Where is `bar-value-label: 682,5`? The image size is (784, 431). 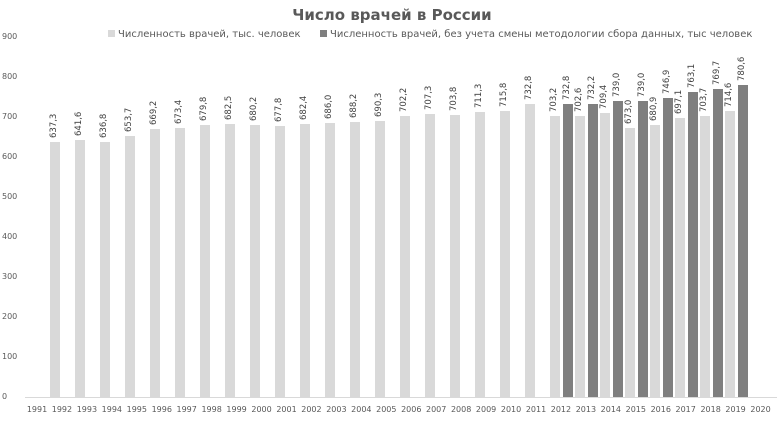
bar-value-label: 682,5 is located at coordinates (229, 107).